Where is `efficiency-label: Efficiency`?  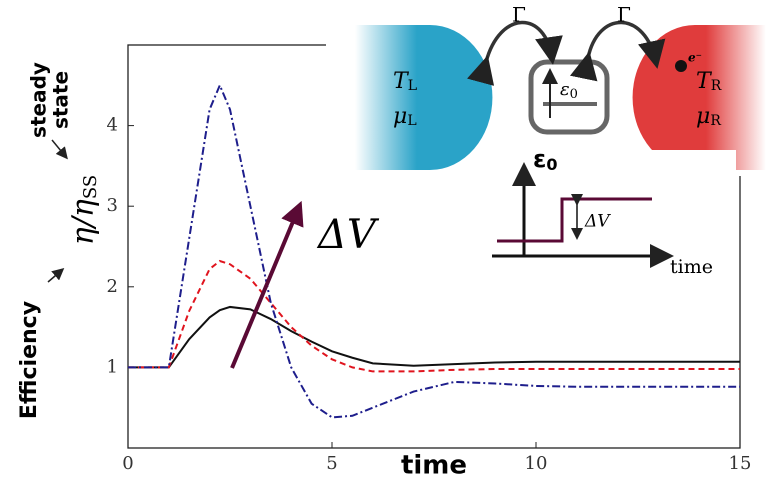 efficiency-label: Efficiency is located at coordinates (29, 360).